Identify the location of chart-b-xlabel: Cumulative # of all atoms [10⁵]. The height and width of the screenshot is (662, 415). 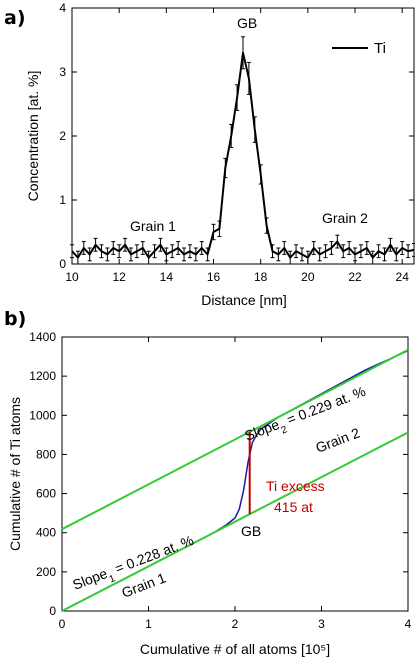
(235, 649).